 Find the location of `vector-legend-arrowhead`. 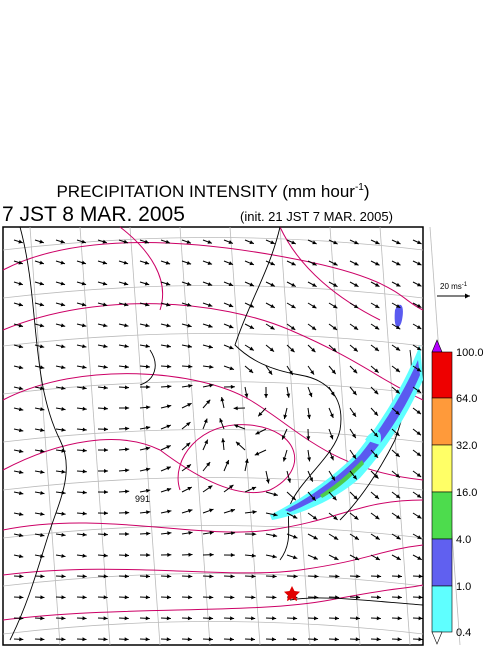

vector-legend-arrowhead is located at coordinates (467, 296).